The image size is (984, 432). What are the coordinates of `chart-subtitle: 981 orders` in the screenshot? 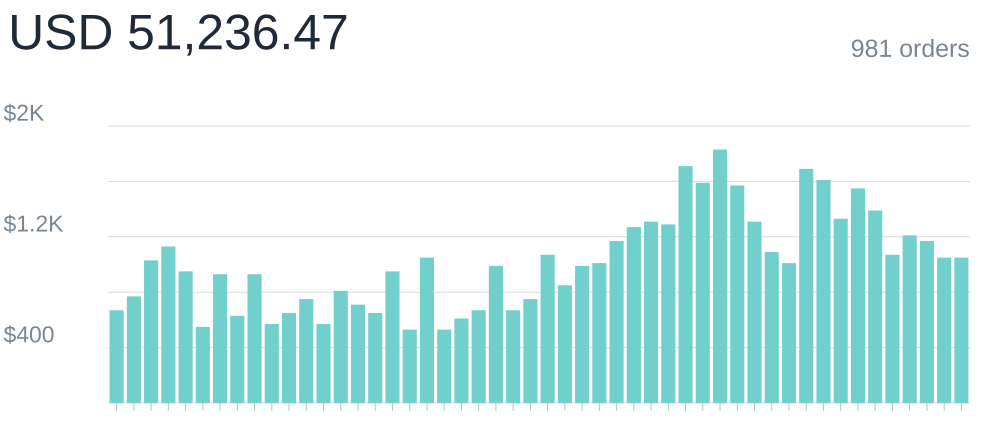 It's located at (910, 48).